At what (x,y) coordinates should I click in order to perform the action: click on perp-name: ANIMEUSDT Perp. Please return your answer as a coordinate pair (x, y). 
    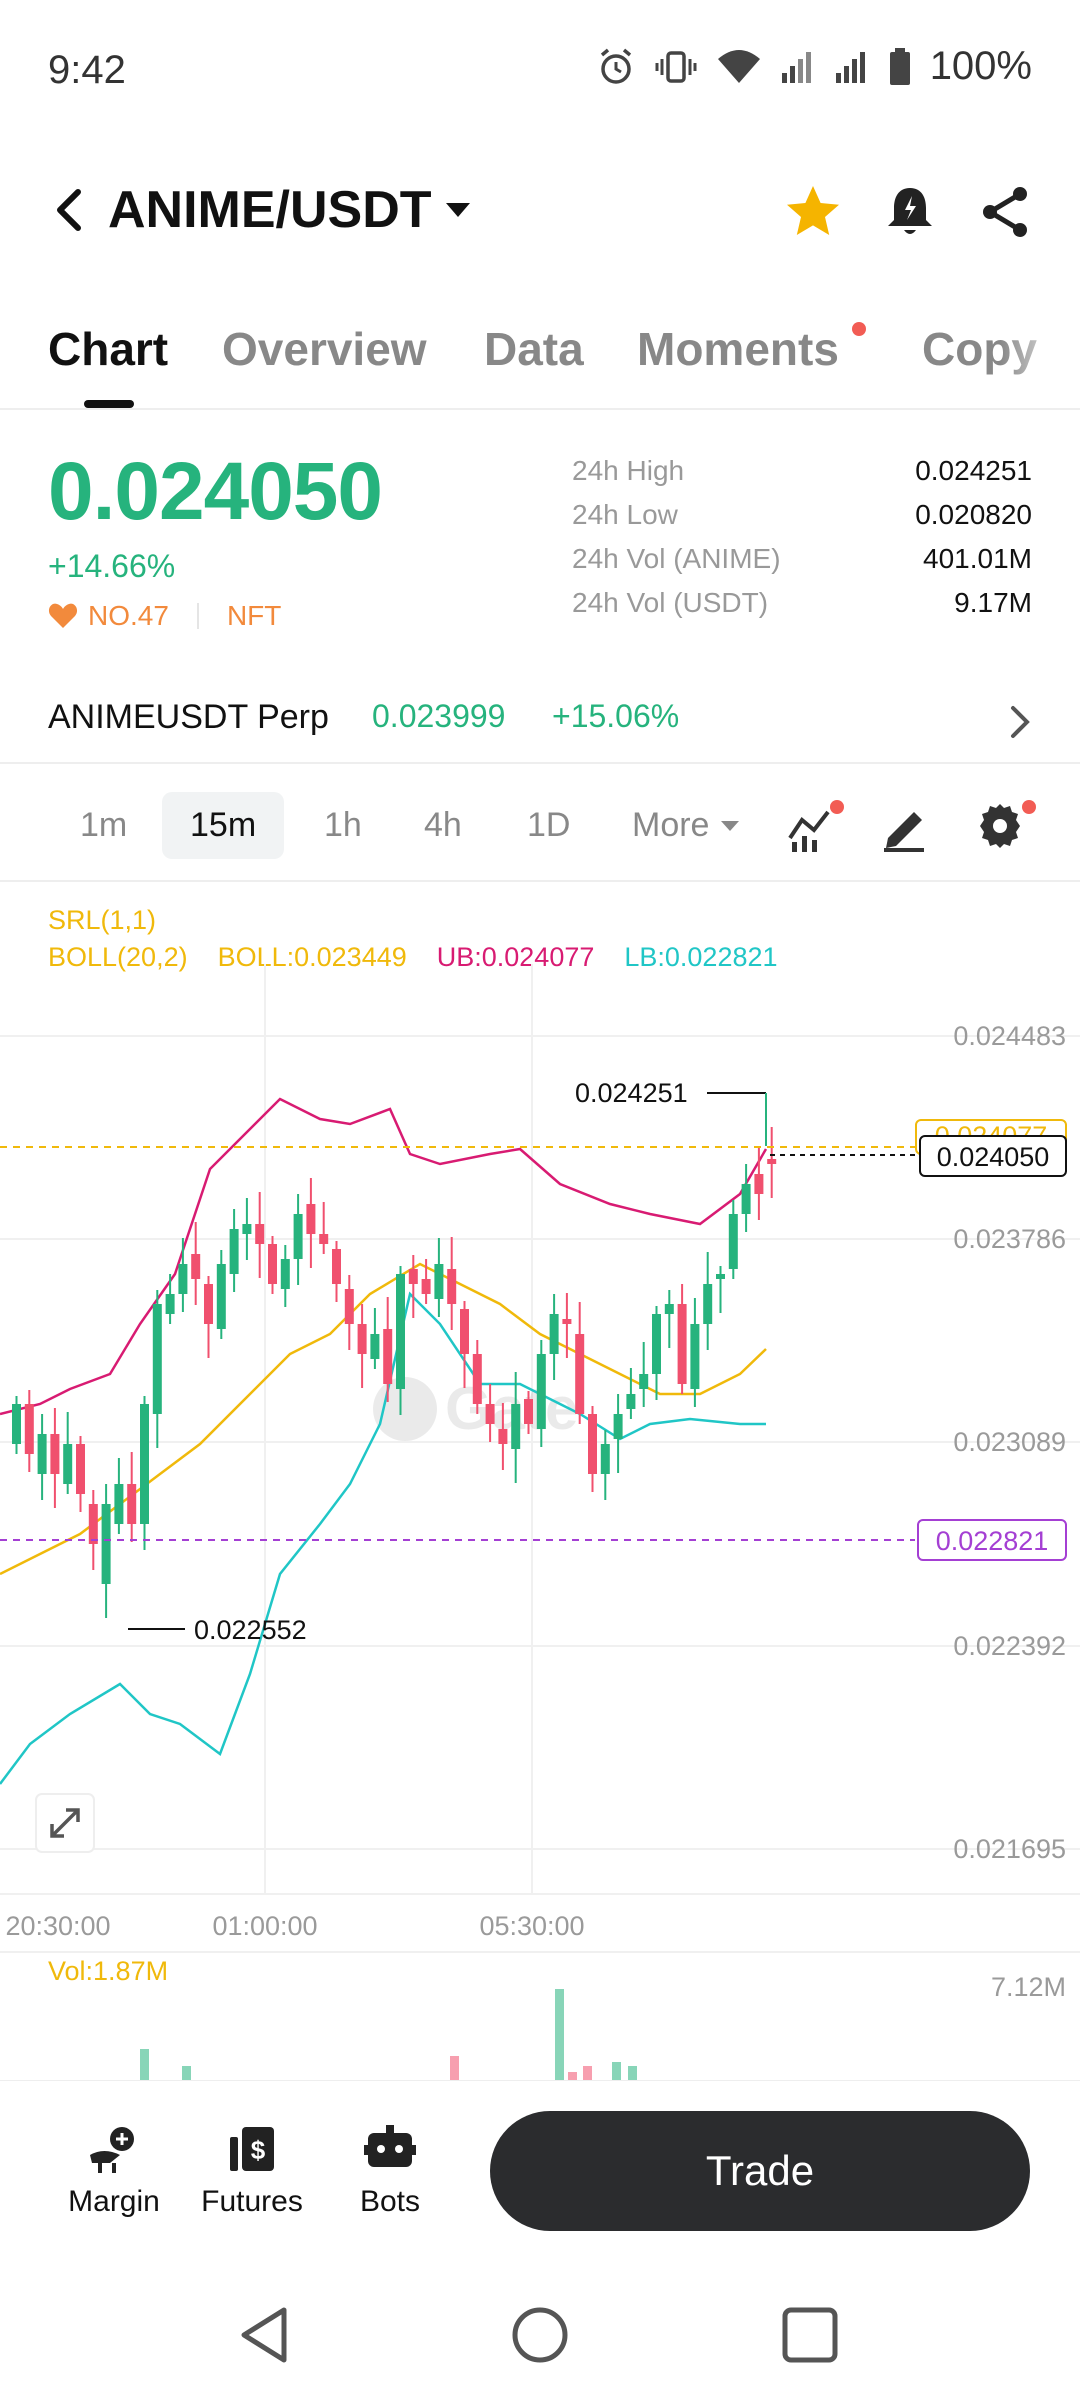
    Looking at the image, I should click on (188, 717).